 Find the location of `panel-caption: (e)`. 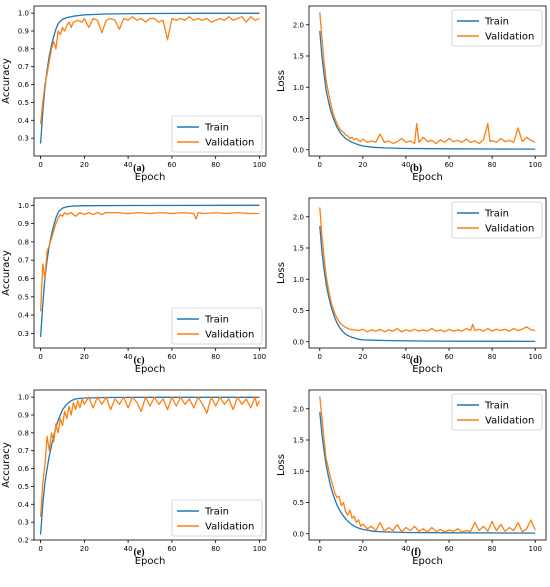

panel-caption: (e) is located at coordinates (138, 552).